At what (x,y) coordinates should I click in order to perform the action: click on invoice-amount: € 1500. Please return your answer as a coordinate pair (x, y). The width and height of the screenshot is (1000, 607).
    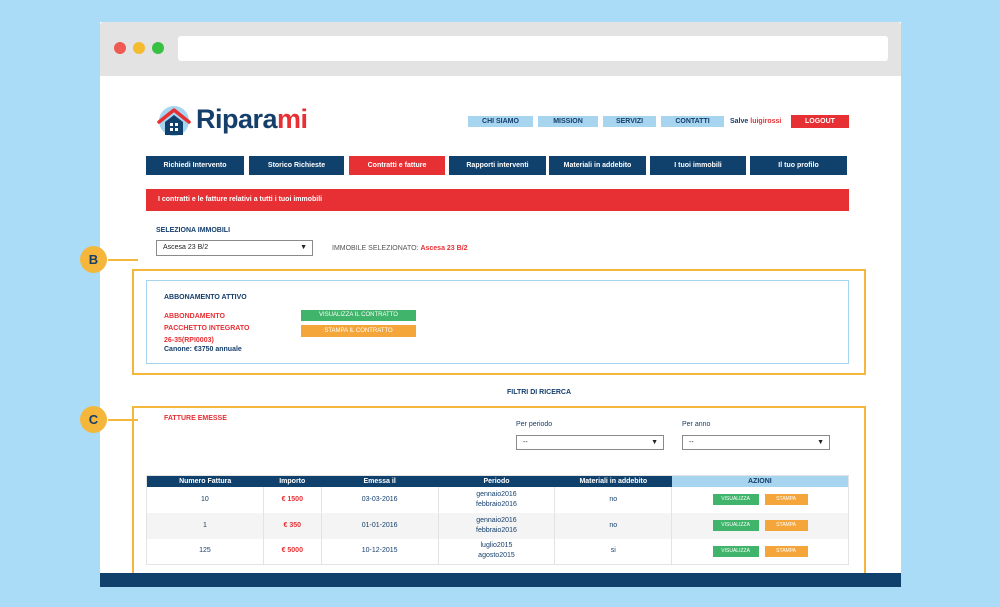
    Looking at the image, I should click on (292, 499).